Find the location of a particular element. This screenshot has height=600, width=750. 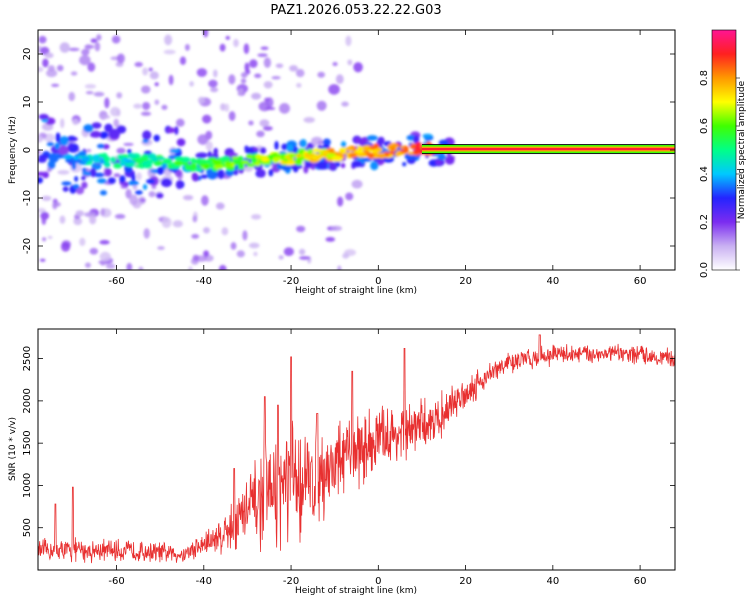

y-tick-label: 500 is located at coordinates (27, 527).